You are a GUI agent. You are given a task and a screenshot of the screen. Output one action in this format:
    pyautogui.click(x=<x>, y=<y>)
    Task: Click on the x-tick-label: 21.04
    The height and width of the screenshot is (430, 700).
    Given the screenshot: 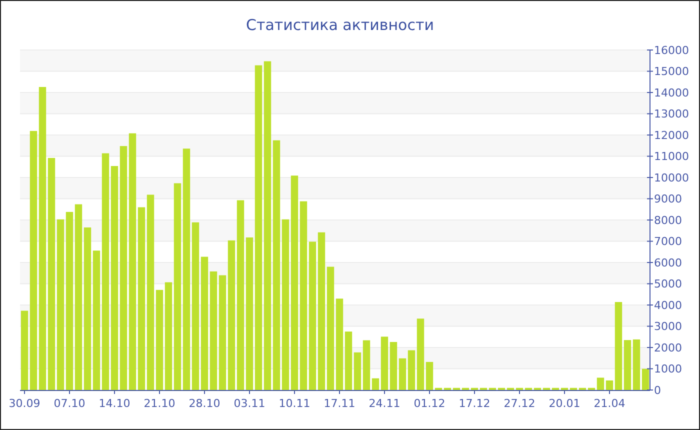 What is the action you would take?
    pyautogui.click(x=610, y=403)
    